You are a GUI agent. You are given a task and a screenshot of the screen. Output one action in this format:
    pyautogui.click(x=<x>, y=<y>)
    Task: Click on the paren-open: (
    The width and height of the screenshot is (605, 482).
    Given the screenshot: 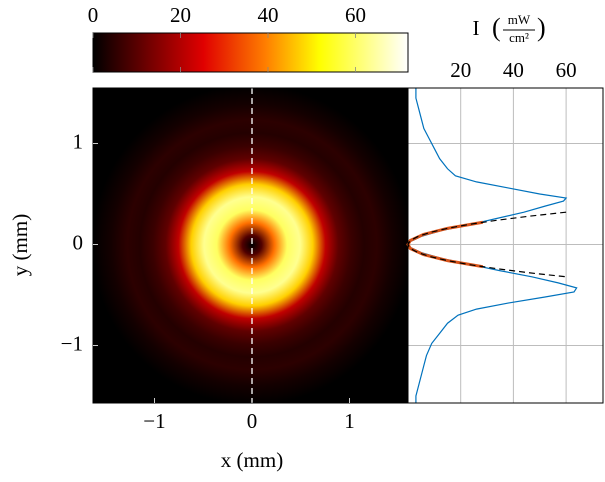 What is the action you would take?
    pyautogui.click(x=496, y=27)
    